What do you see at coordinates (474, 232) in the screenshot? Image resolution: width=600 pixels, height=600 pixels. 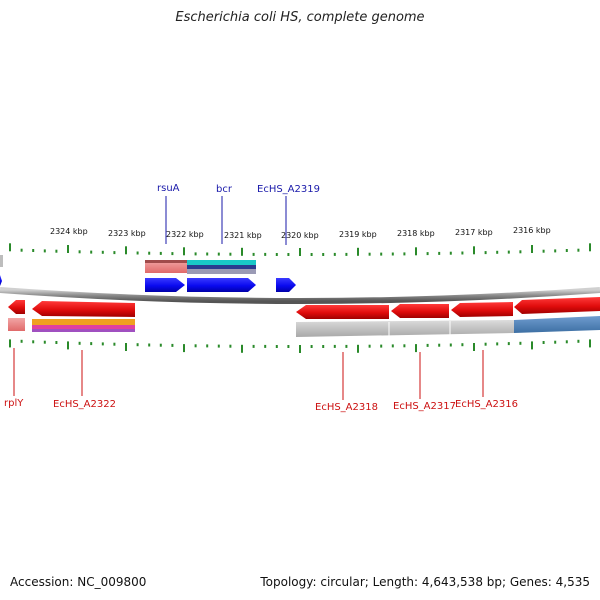 I see `kbp-label: 2317 kbp` at bounding box center [474, 232].